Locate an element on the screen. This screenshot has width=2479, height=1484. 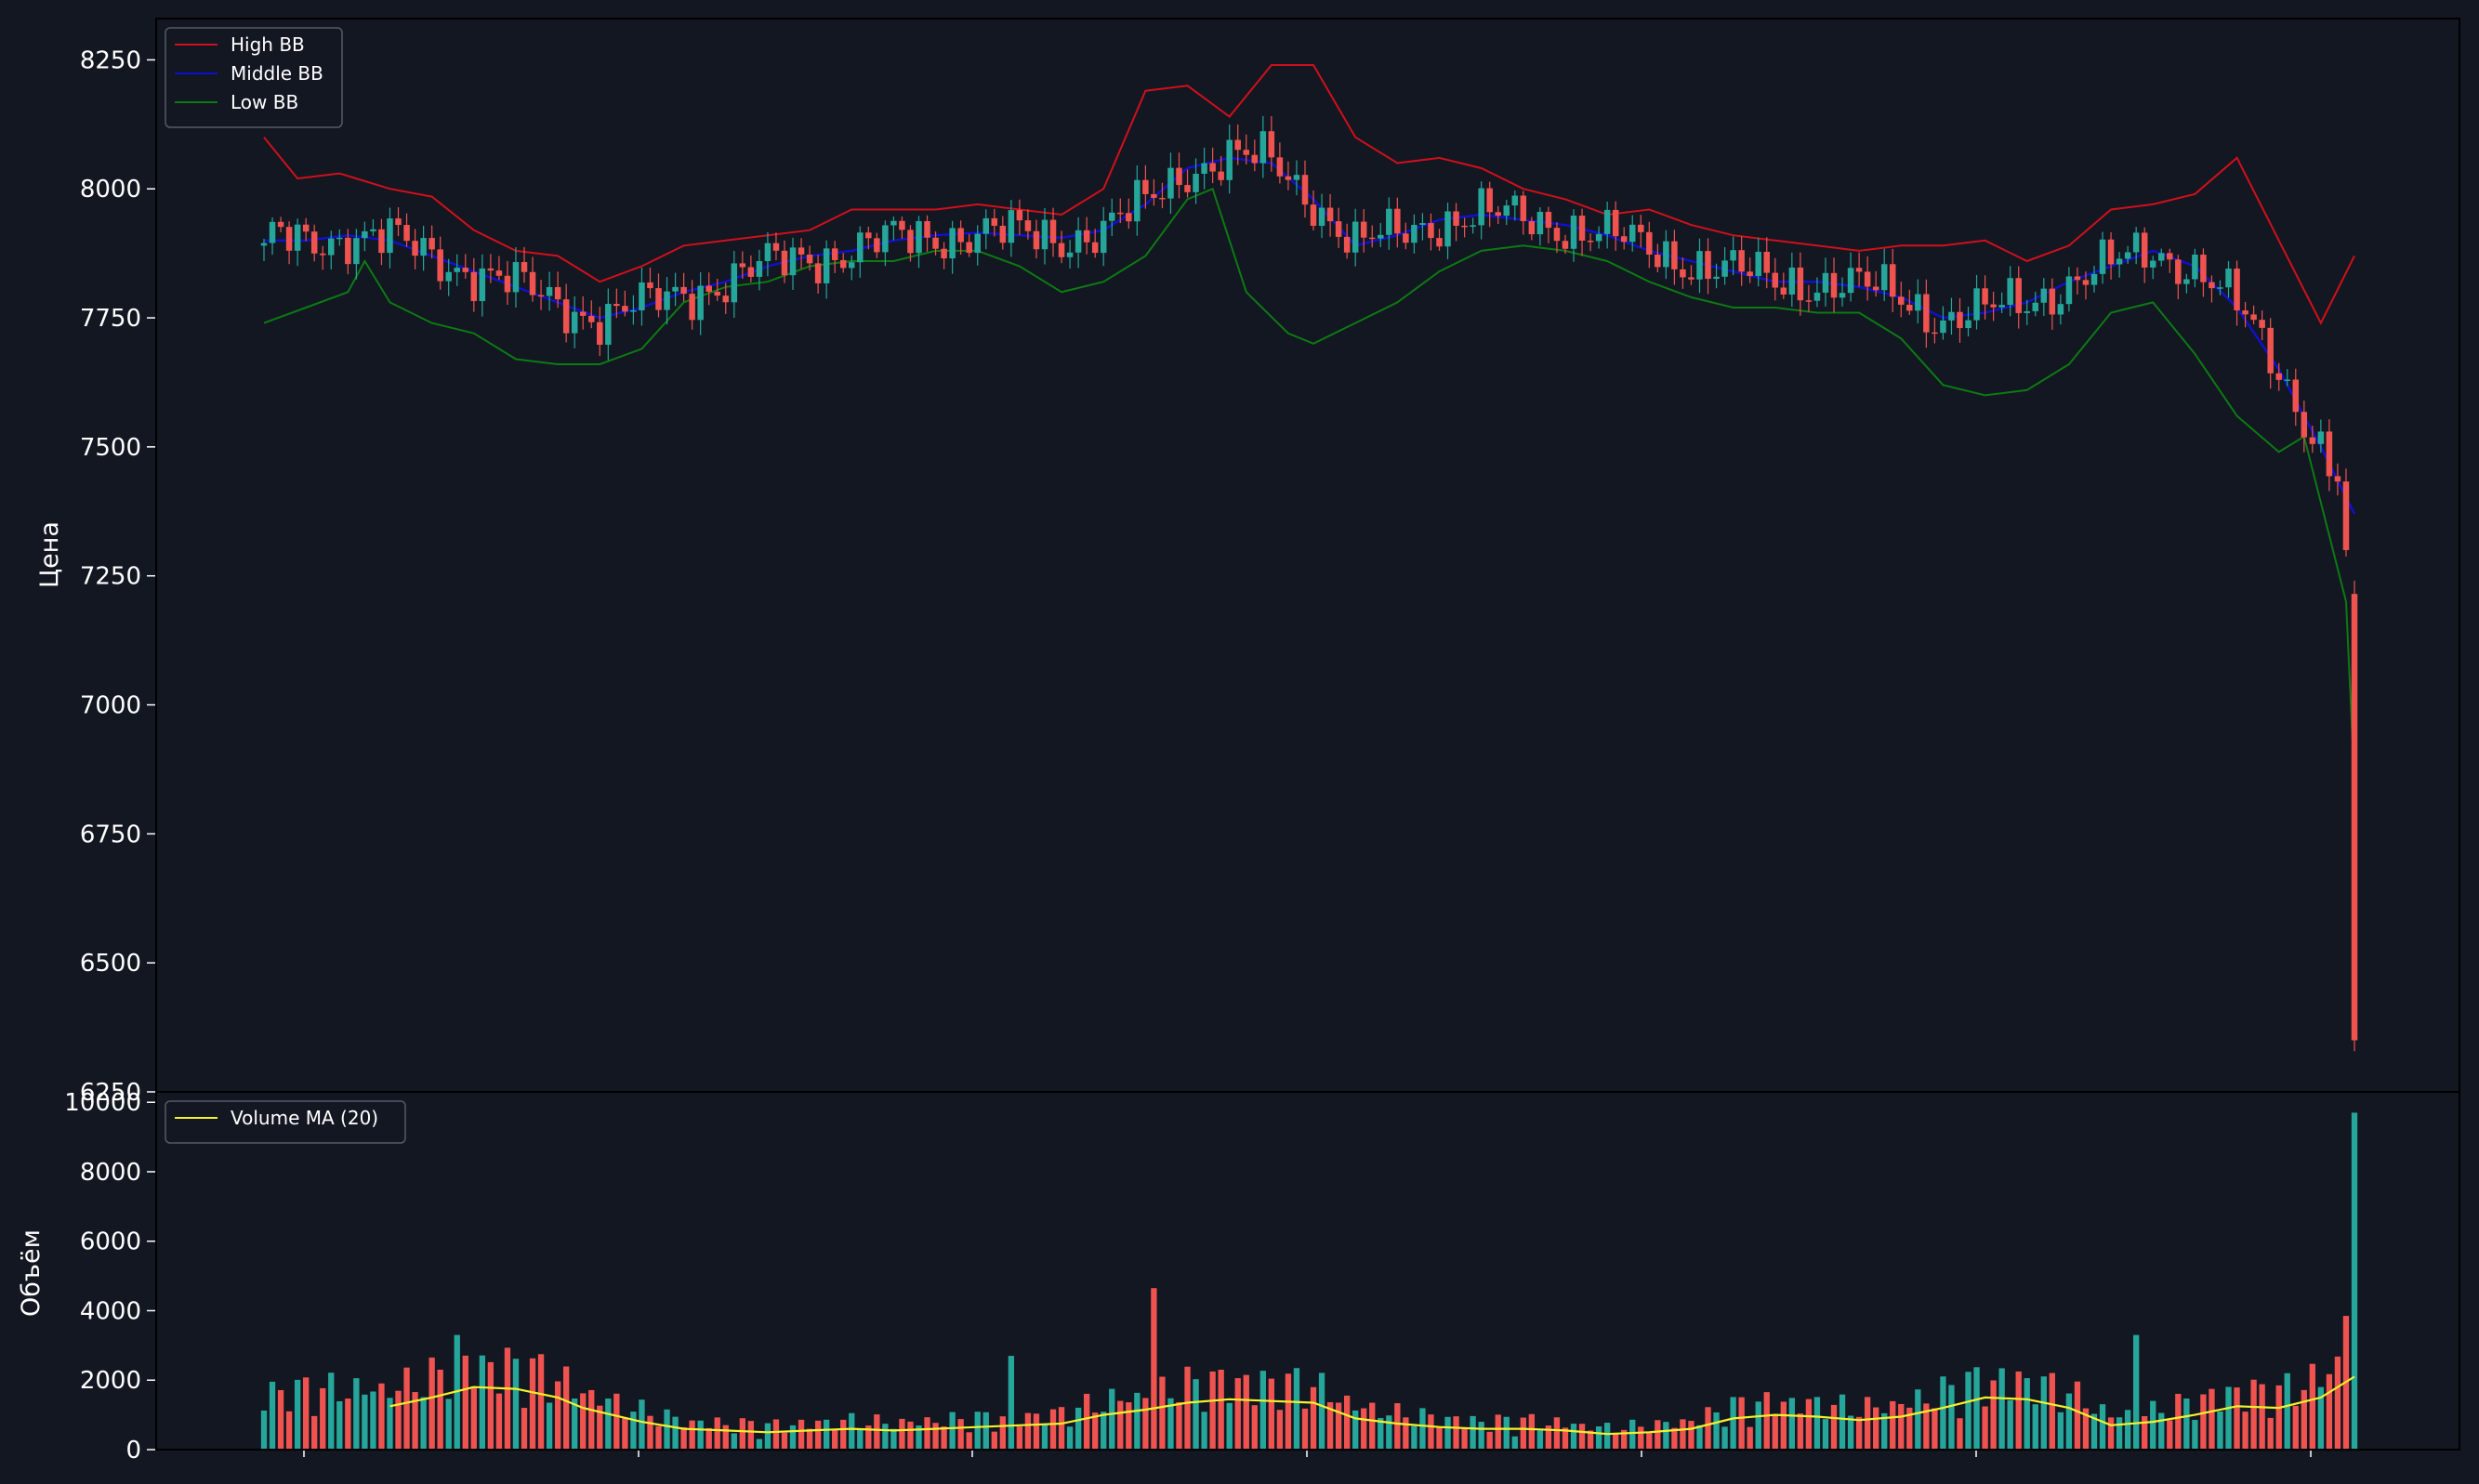
price-legend: High BB Middle BB Low BB is located at coordinates (254, 77).